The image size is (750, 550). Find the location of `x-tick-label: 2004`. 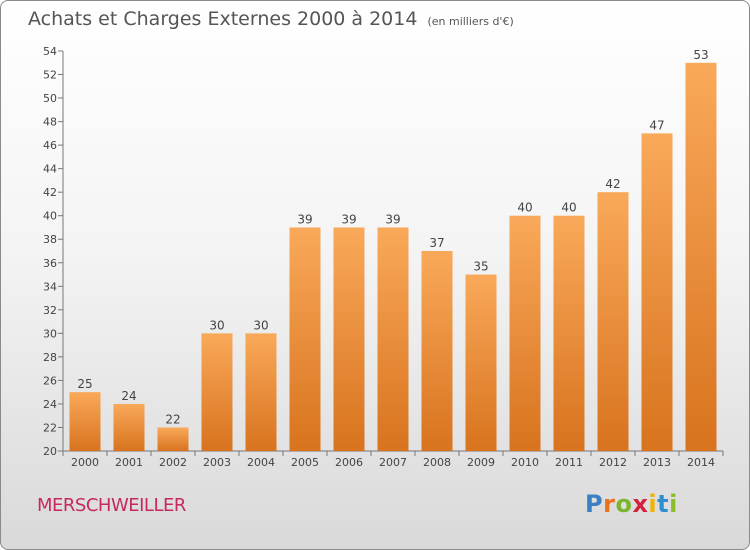

x-tick-label: 2004 is located at coordinates (261, 462).